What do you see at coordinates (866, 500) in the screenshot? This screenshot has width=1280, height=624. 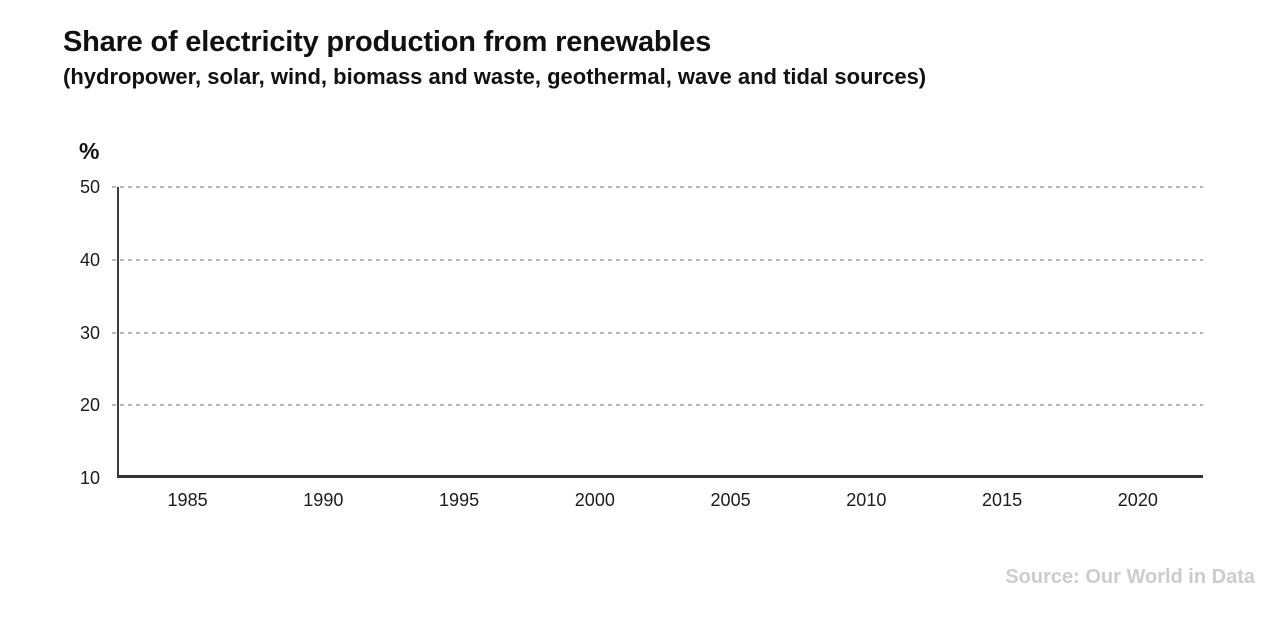 I see `x-tick-label: 2010` at bounding box center [866, 500].